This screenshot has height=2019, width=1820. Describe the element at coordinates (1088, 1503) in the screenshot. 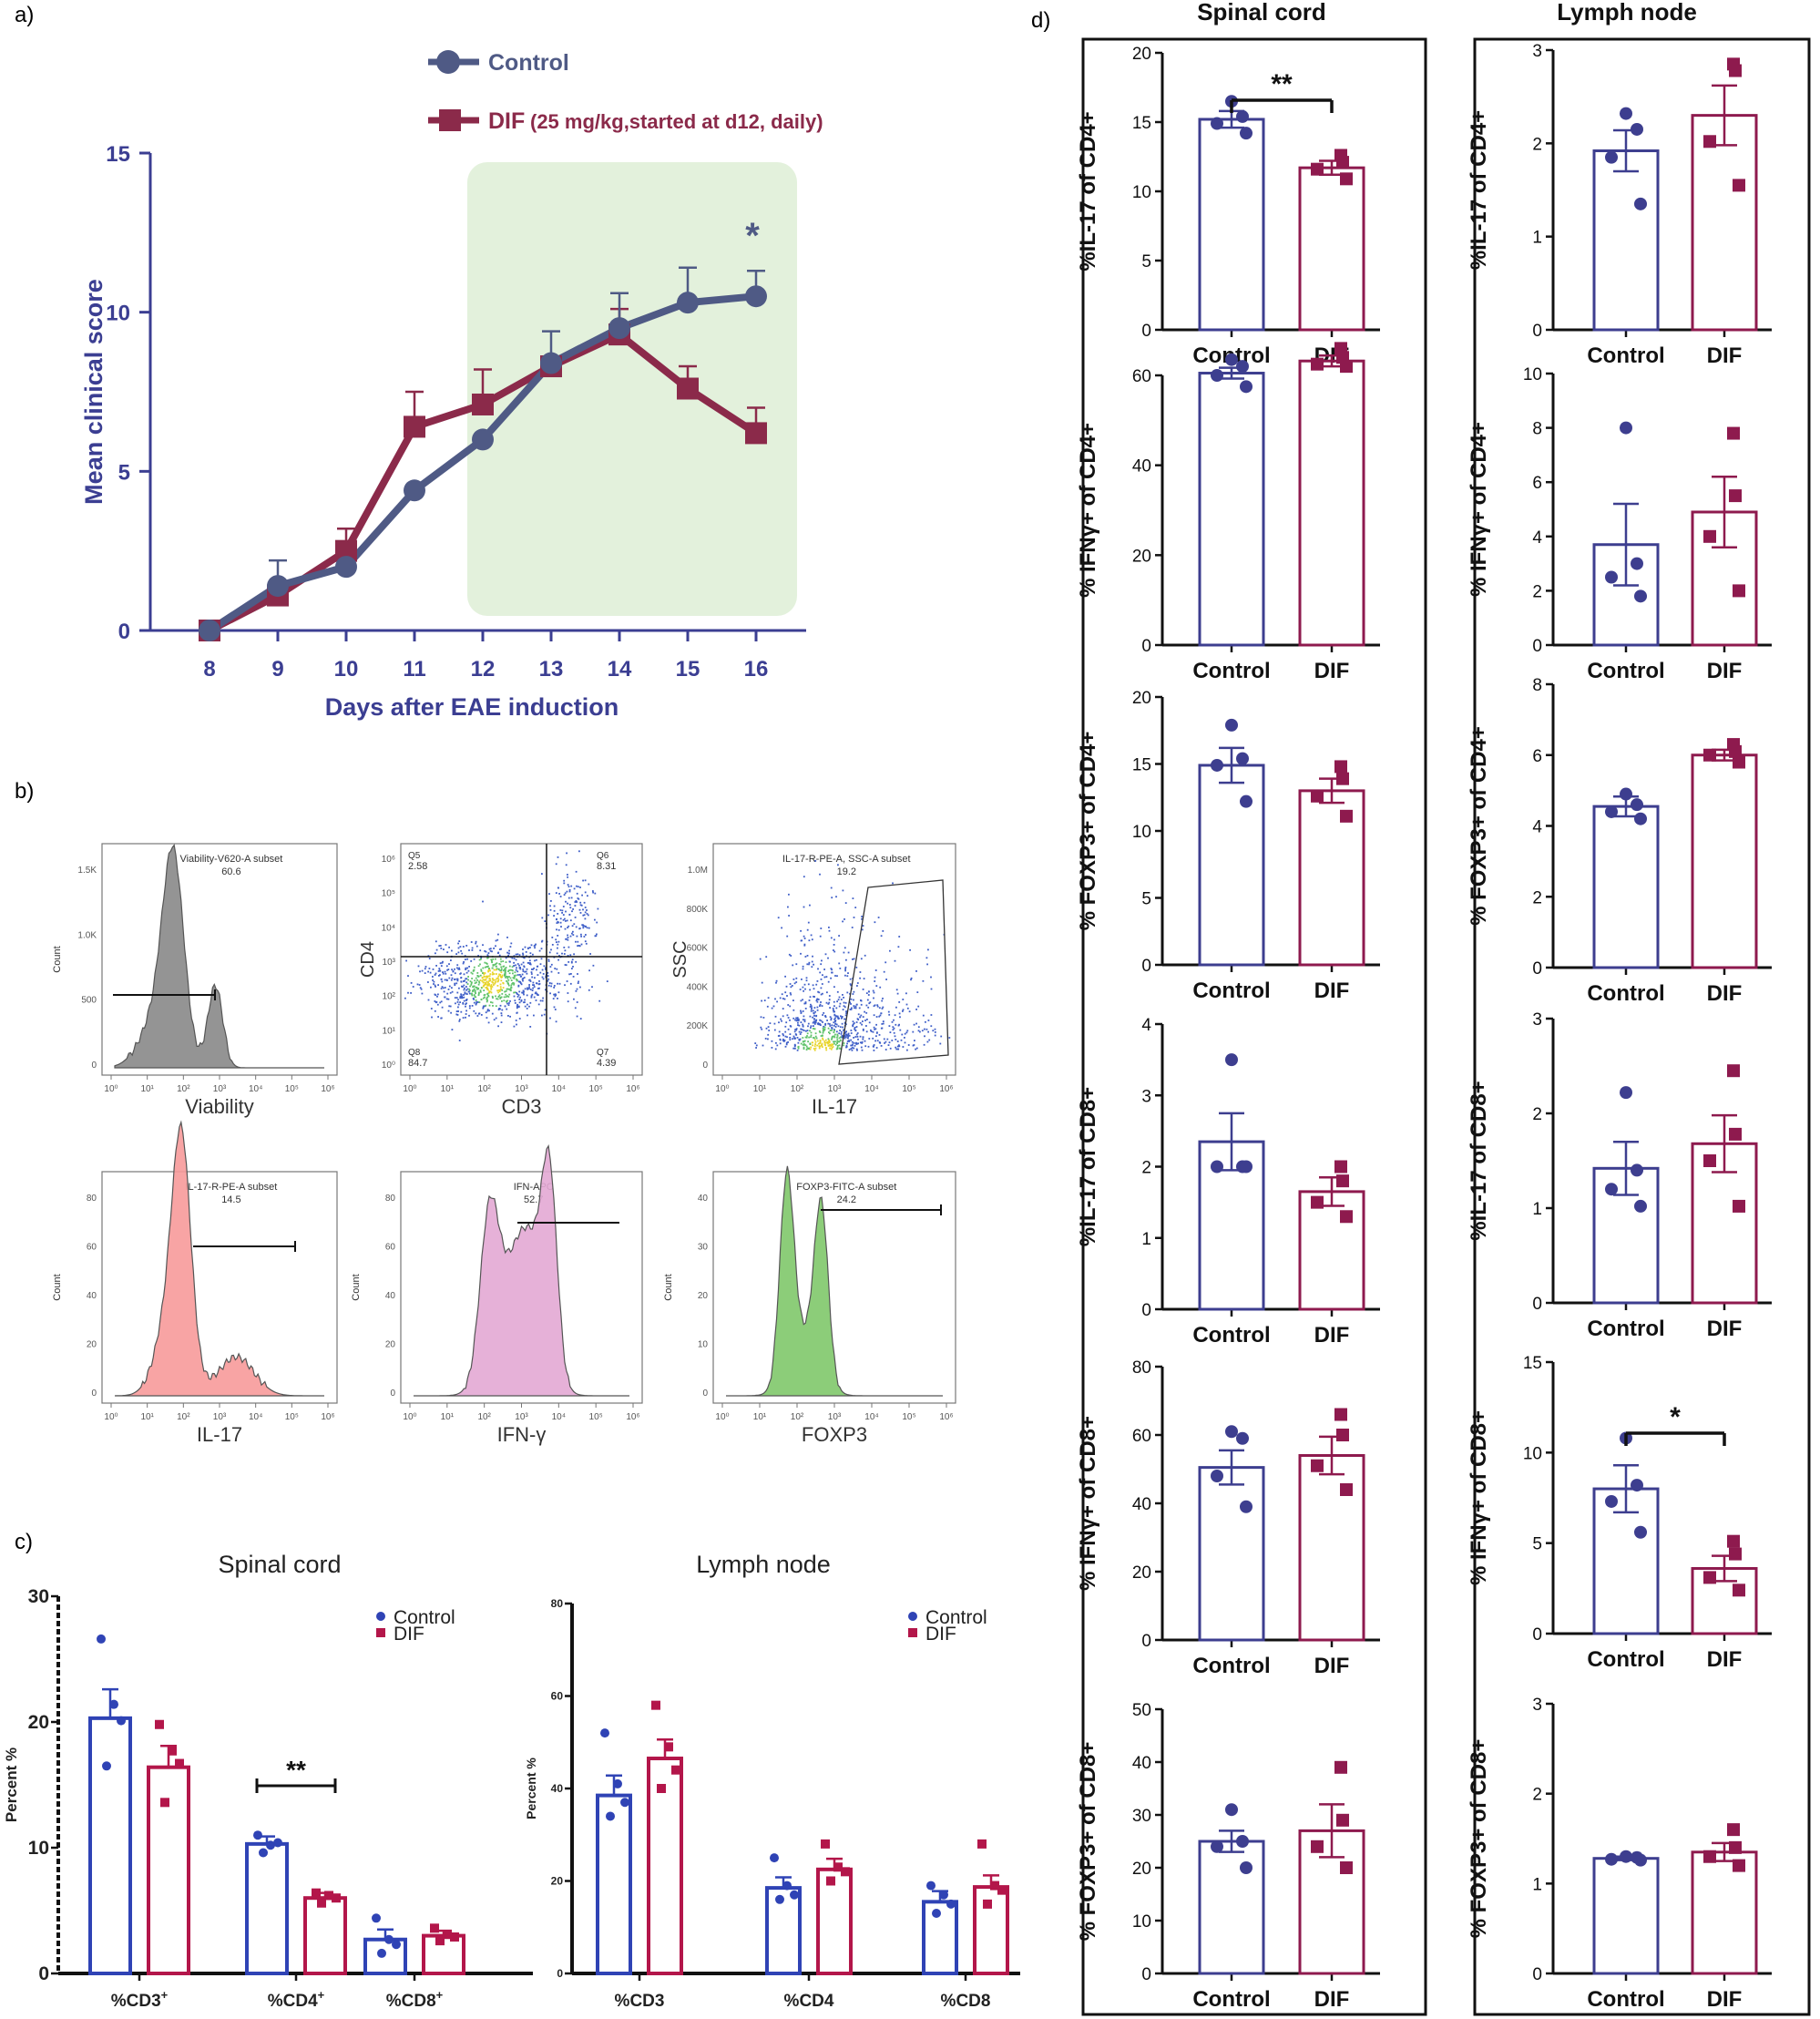

I see `y-axis-title: % IFNγ+ of CD8+` at that location.